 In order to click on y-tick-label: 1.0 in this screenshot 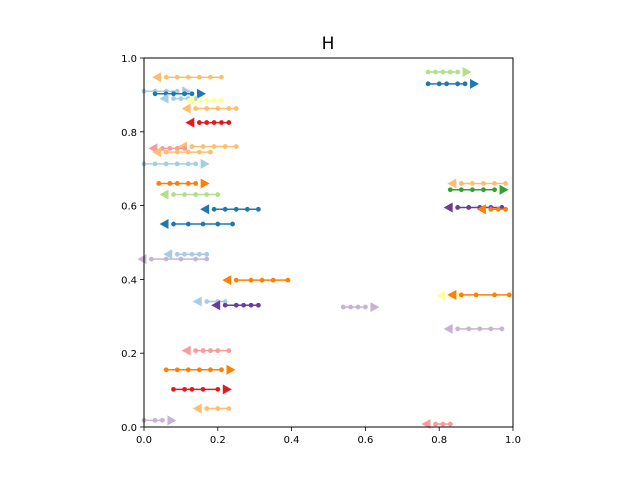, I will do `click(129, 59)`.